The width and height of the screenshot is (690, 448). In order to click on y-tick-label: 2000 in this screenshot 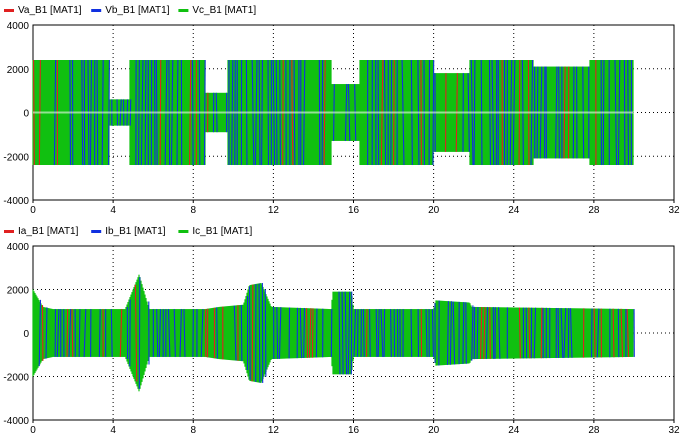, I will do `click(18, 291)`.